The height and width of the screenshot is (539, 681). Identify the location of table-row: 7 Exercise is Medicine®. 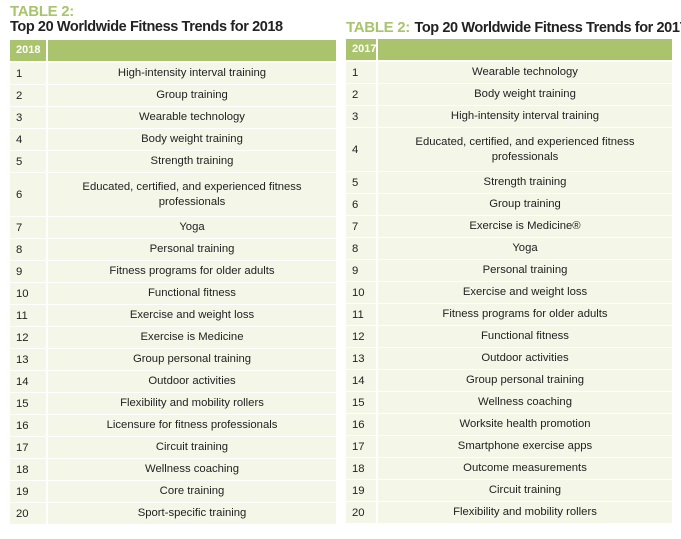
(509, 227).